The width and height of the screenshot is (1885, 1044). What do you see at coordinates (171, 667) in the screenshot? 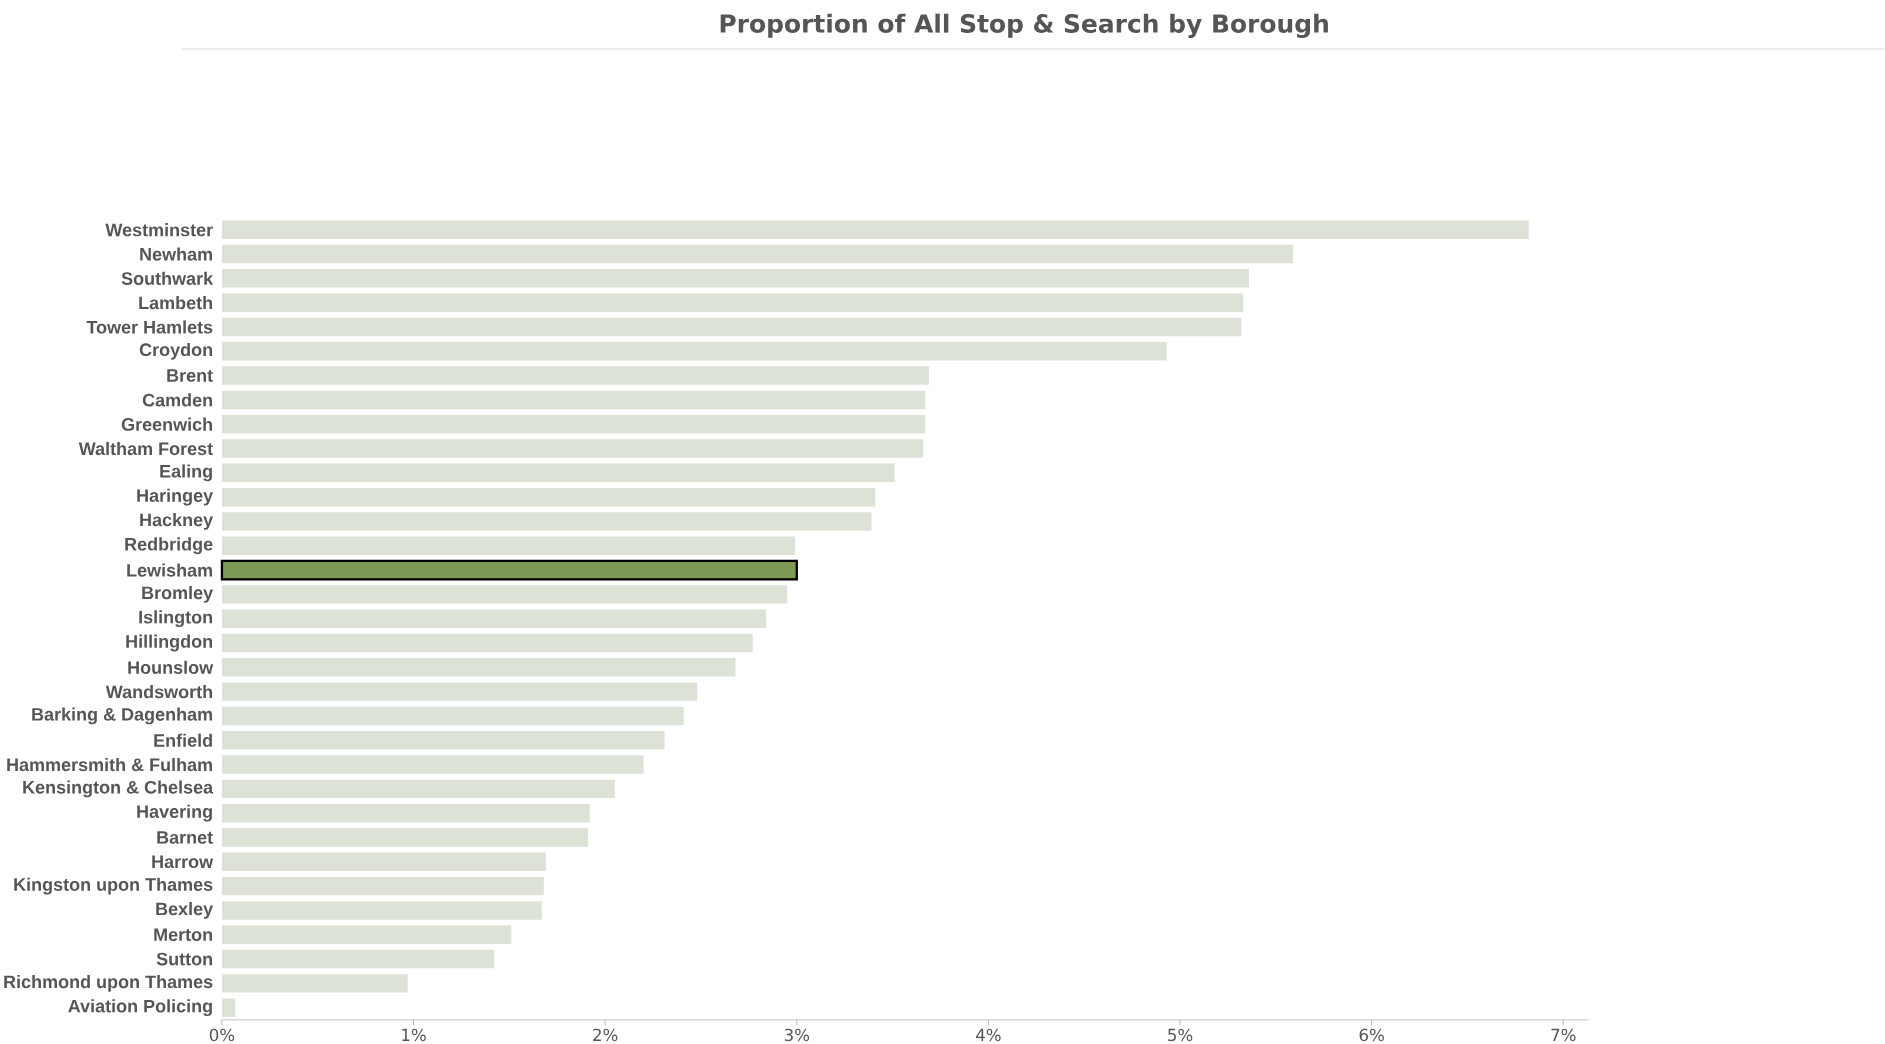
I see `y-tick-label: Hounslow` at bounding box center [171, 667].